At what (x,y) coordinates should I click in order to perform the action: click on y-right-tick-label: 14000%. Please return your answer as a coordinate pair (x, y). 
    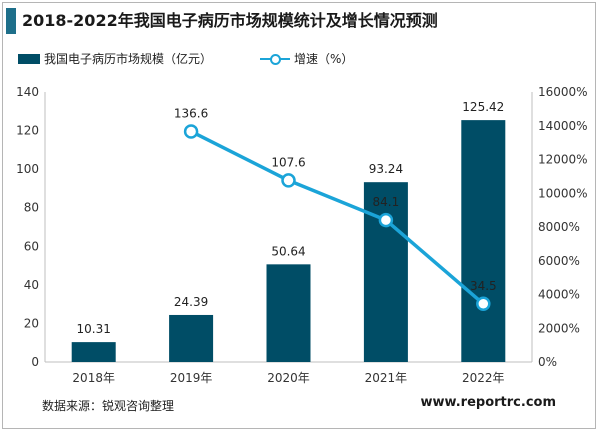
    Looking at the image, I should click on (563, 126).